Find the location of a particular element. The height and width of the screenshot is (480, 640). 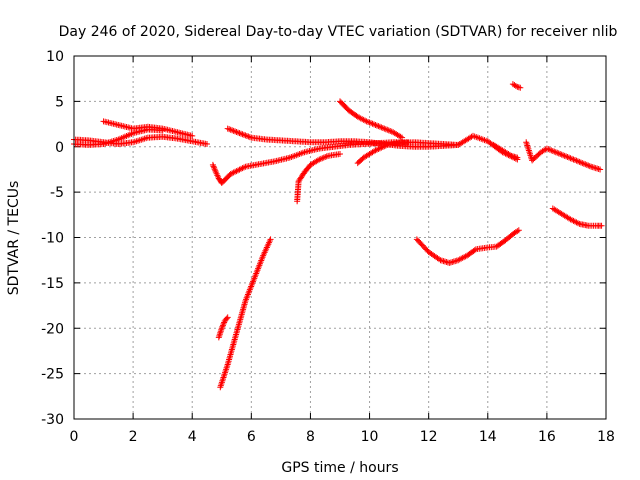

x-tick-label: 12 is located at coordinates (429, 437).